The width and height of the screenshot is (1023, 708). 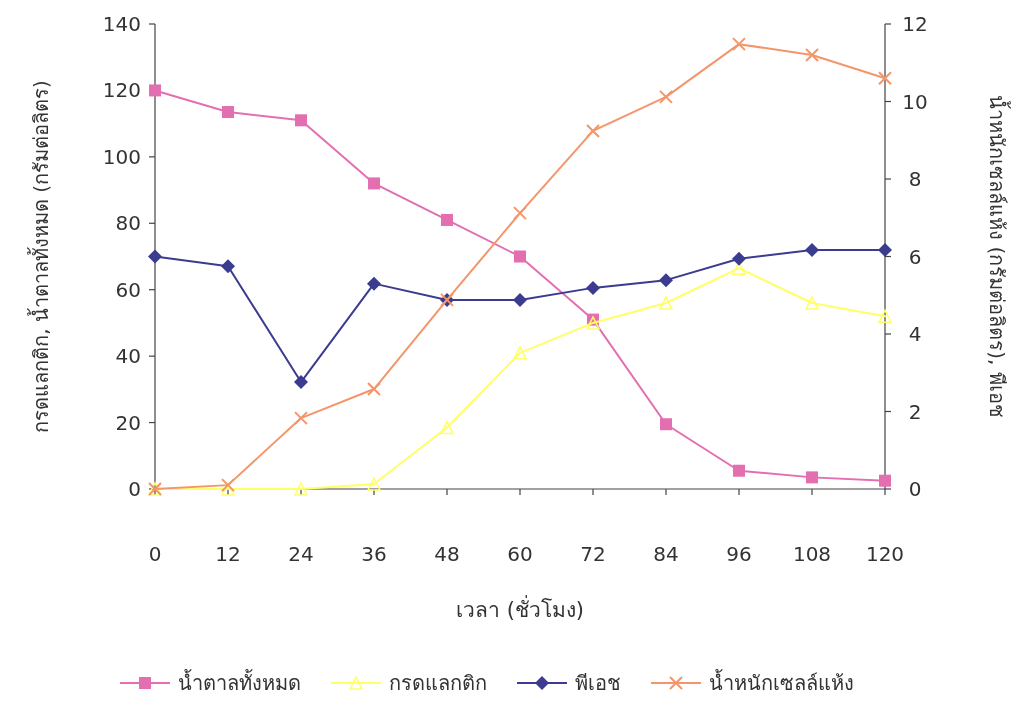 What do you see at coordinates (593, 554) in the screenshot?
I see `x-tick-label: 72` at bounding box center [593, 554].